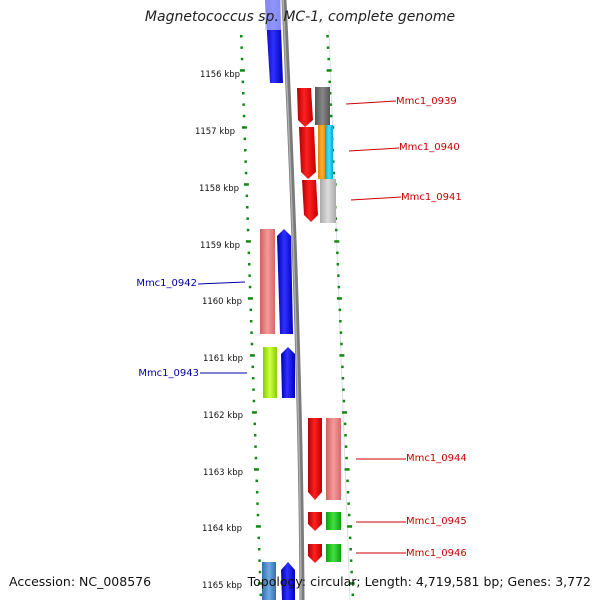 The height and width of the screenshot is (600, 600). What do you see at coordinates (426, 101) in the screenshot?
I see `gene-label-mmc1-0939: Mmc1_0939` at bounding box center [426, 101].